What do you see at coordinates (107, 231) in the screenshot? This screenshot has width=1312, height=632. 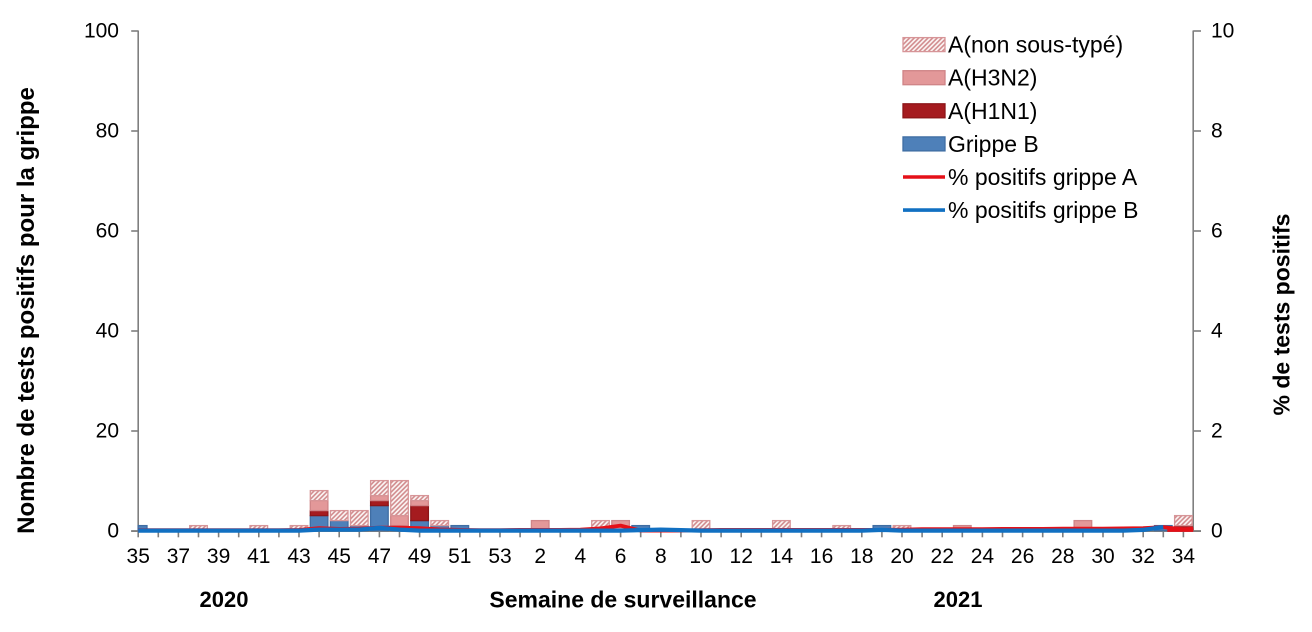 I see `svg-text: 60` at bounding box center [107, 231].